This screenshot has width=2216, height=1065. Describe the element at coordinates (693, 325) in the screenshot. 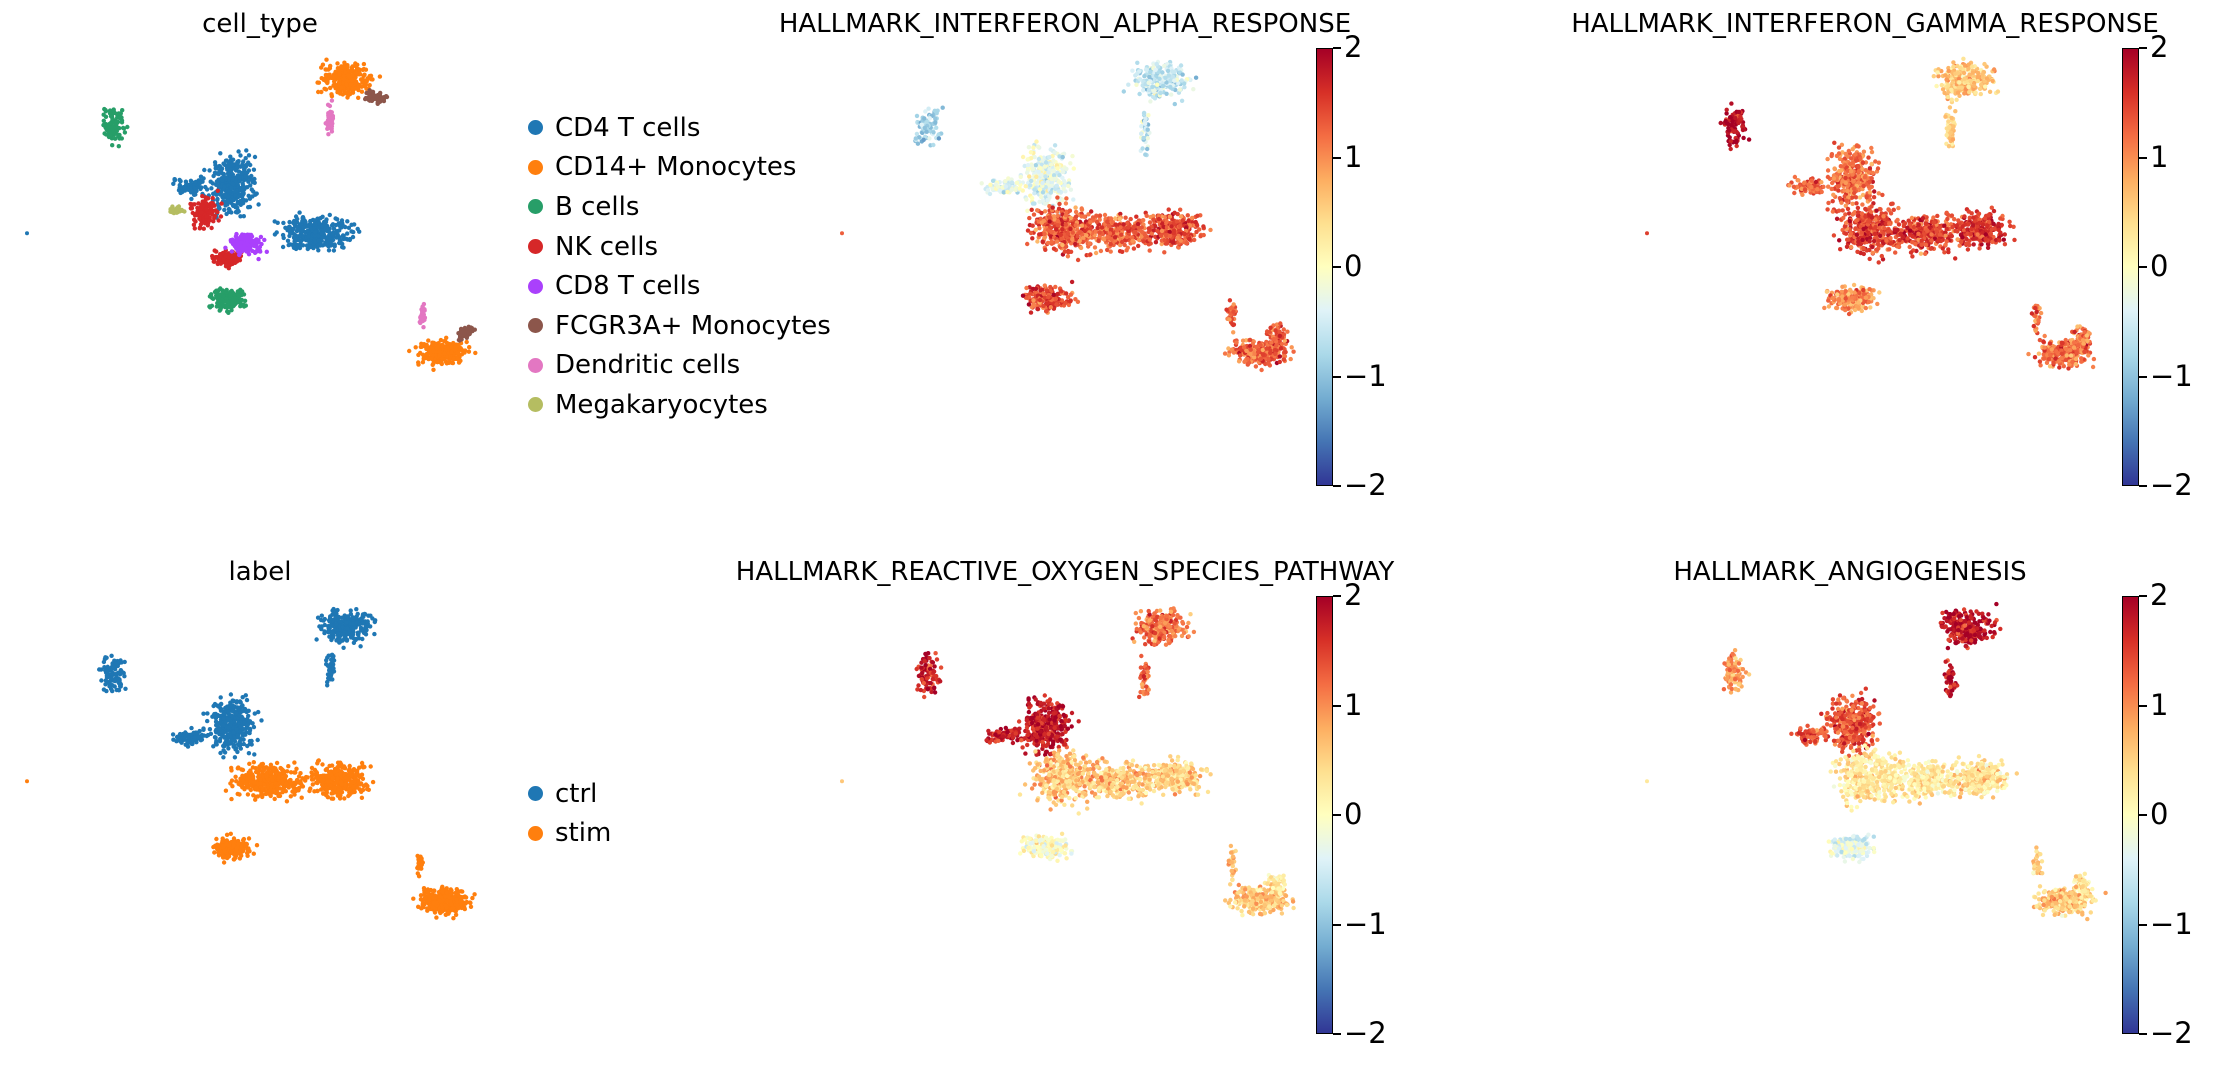

I see `legend-label: FCGR3A+ Monocytes` at that location.